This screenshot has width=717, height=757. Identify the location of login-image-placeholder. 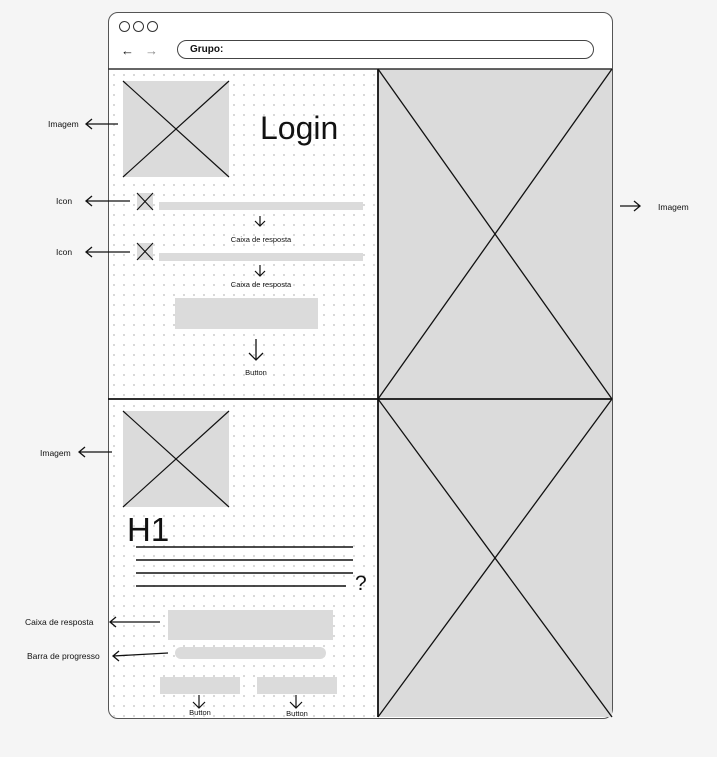
(176, 129).